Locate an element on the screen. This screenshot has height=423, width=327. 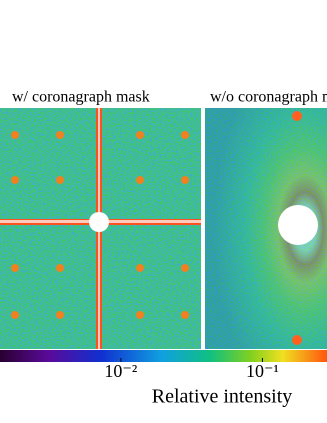
panel-title: w/o coronagraph mask is located at coordinates (268, 97).